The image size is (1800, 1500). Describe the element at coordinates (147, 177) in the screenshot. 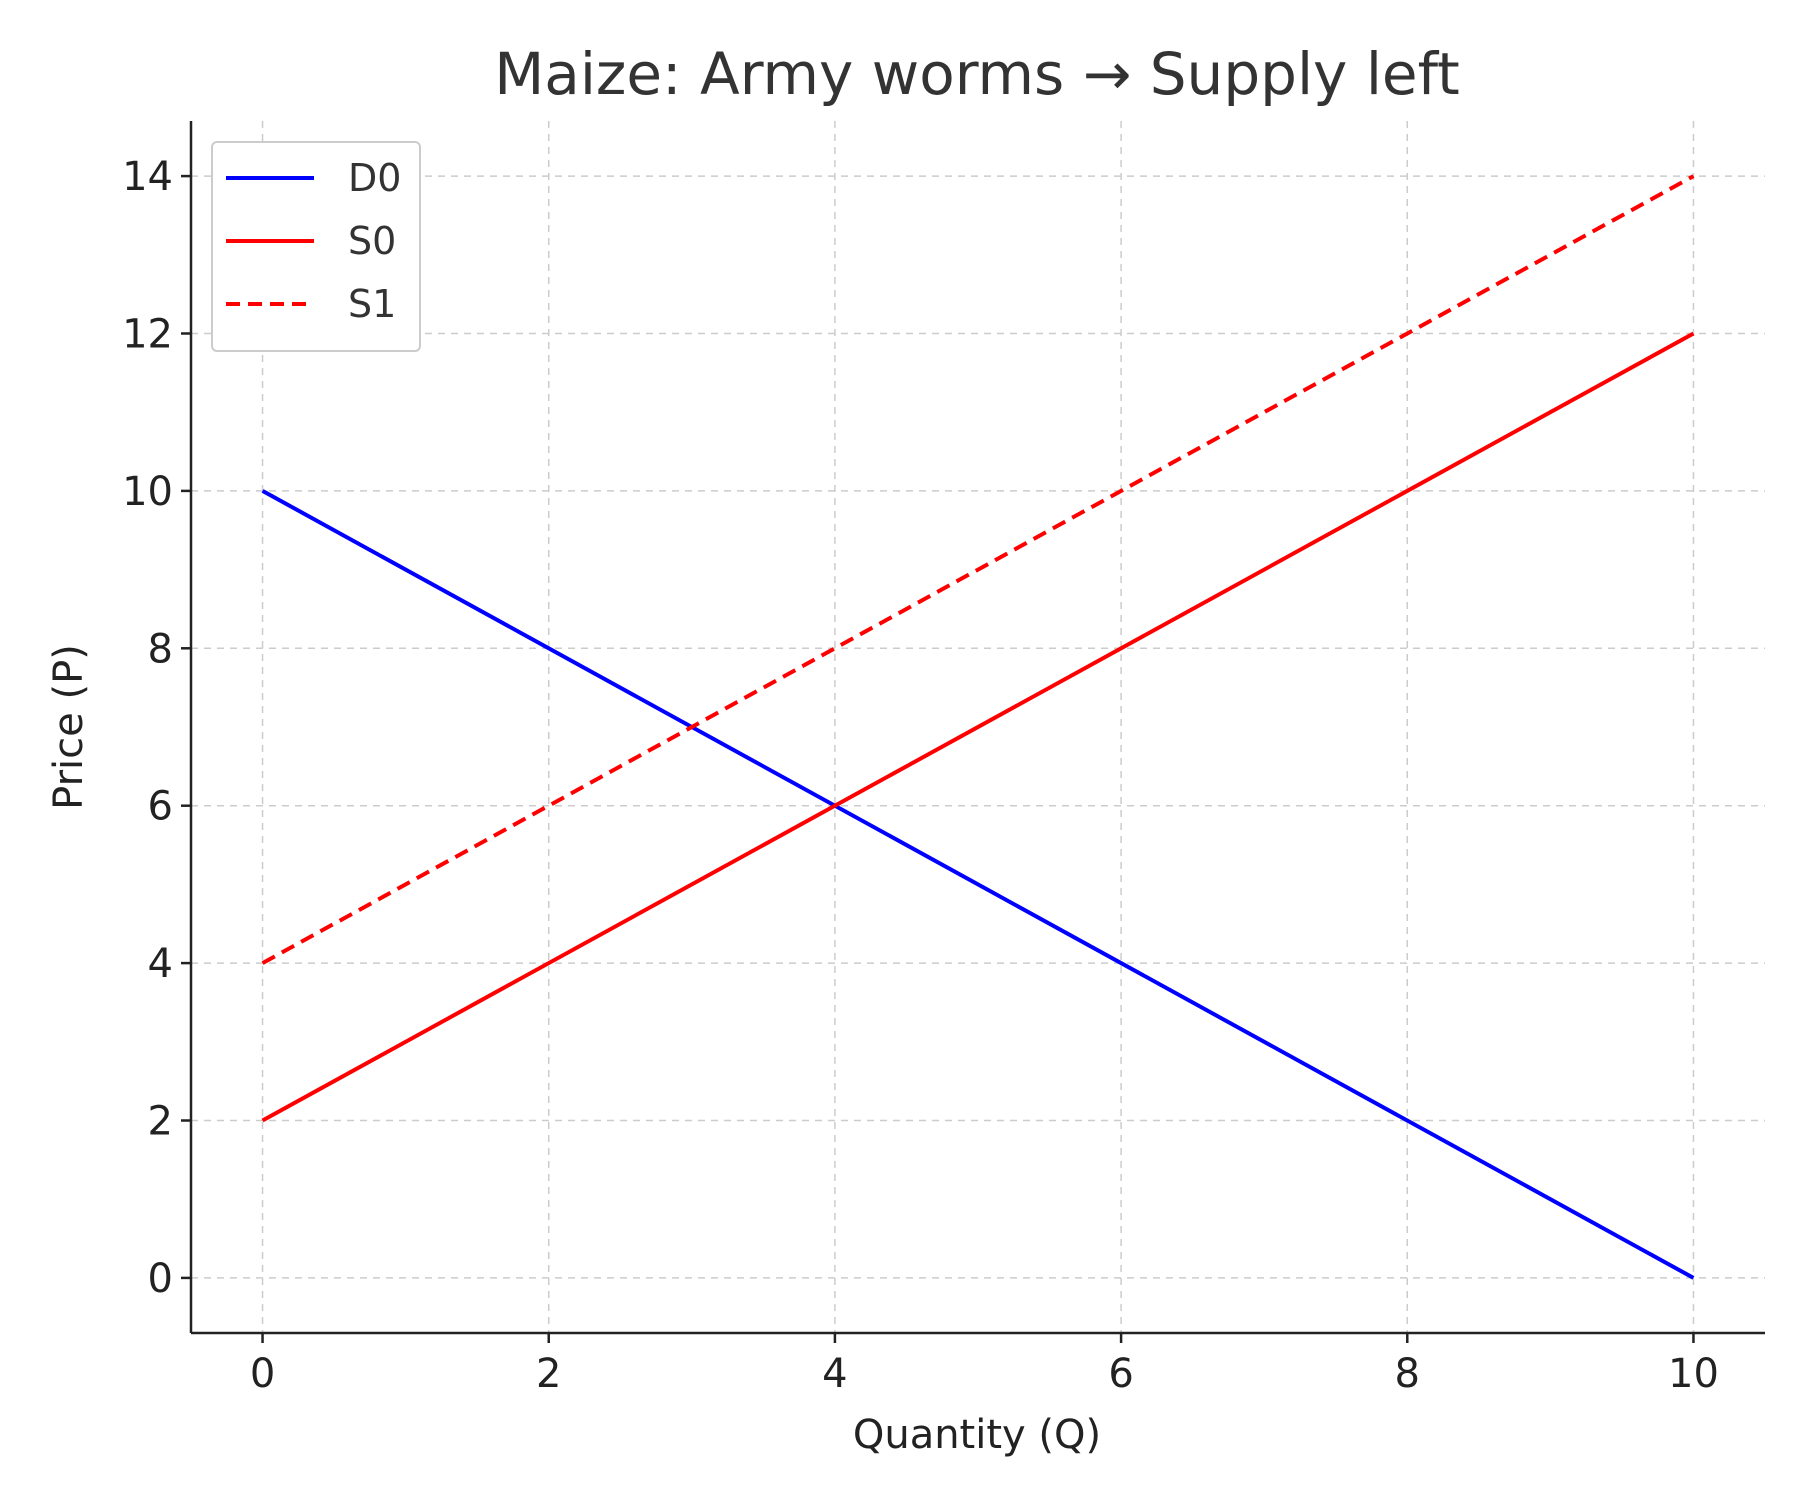

I see `y-tick-label: 14` at that location.